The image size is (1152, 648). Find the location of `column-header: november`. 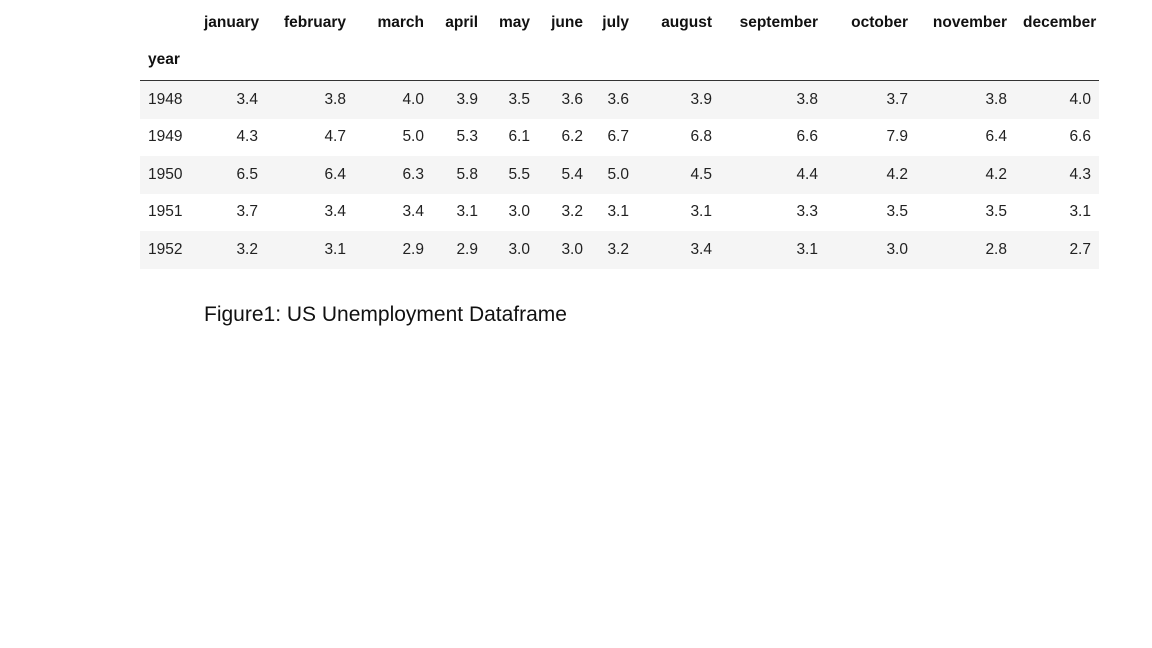

column-header: november is located at coordinates (969, 22).